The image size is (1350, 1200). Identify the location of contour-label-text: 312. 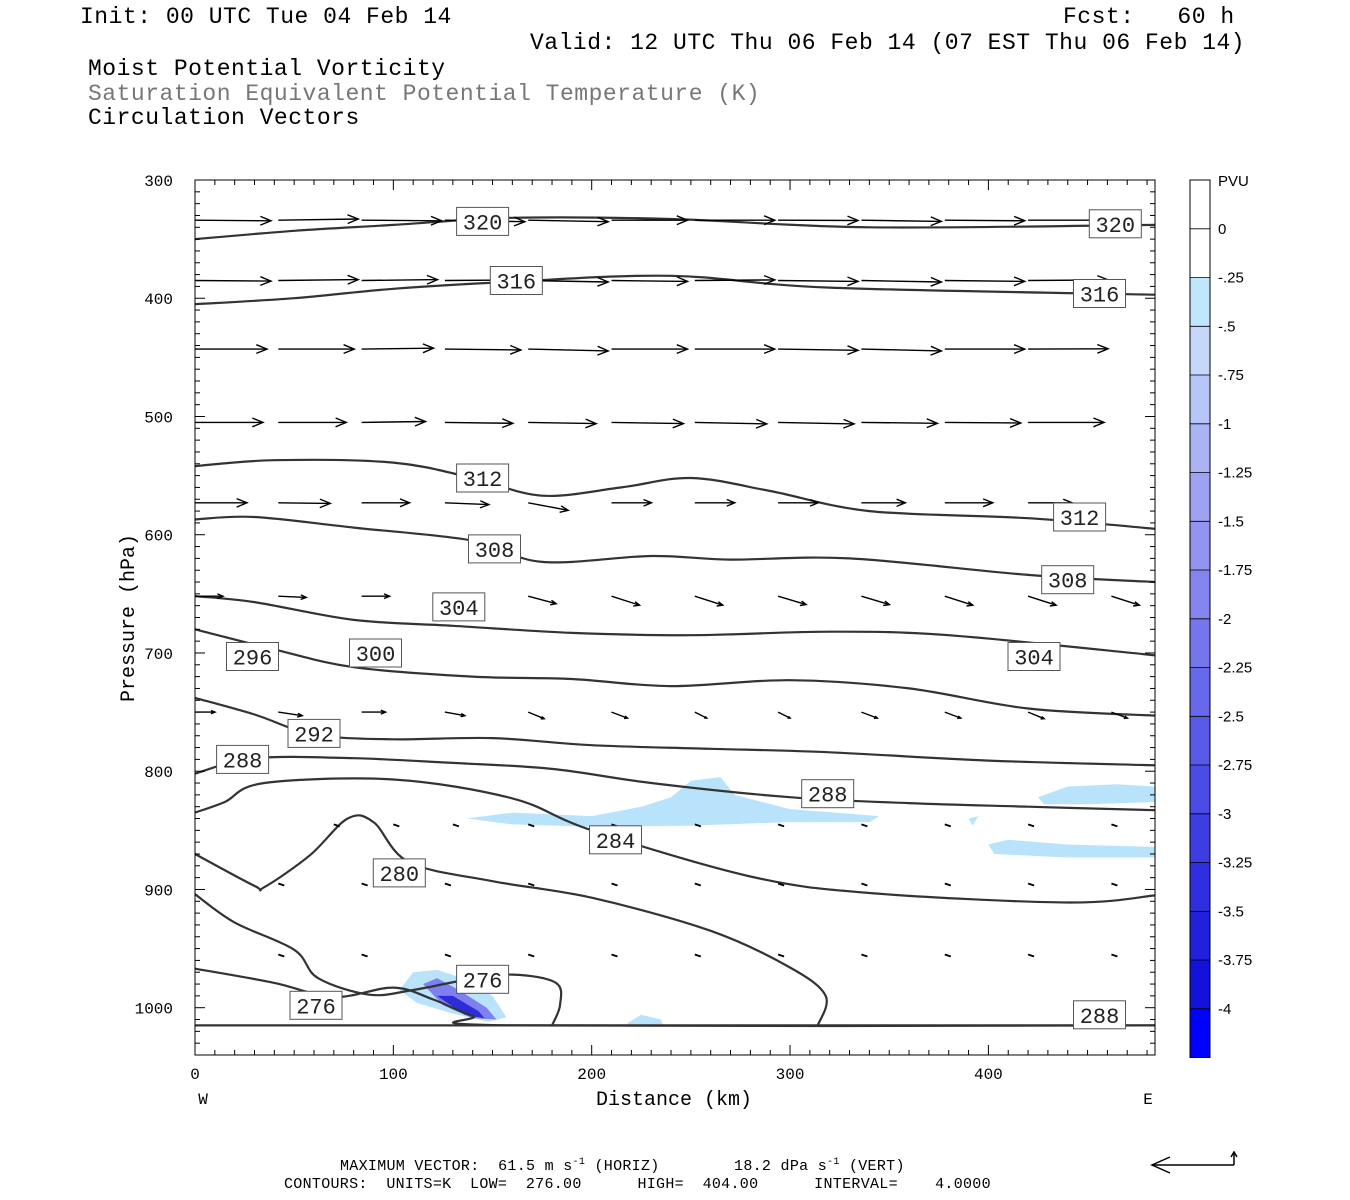
(483, 480).